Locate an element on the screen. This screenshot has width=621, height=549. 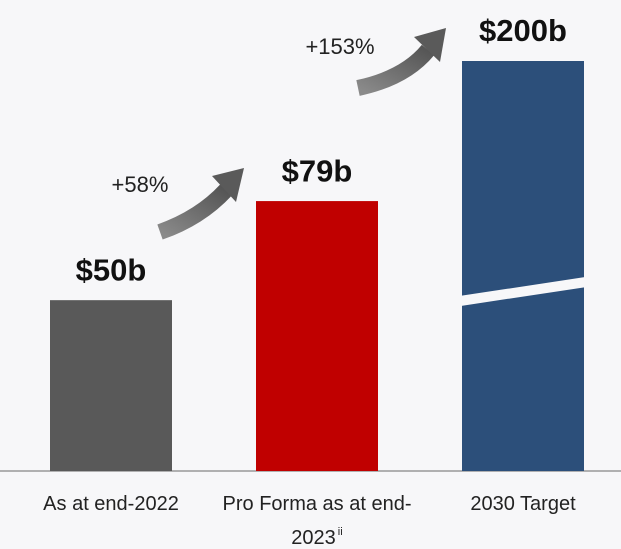
value-label: $79b is located at coordinates (317, 170).